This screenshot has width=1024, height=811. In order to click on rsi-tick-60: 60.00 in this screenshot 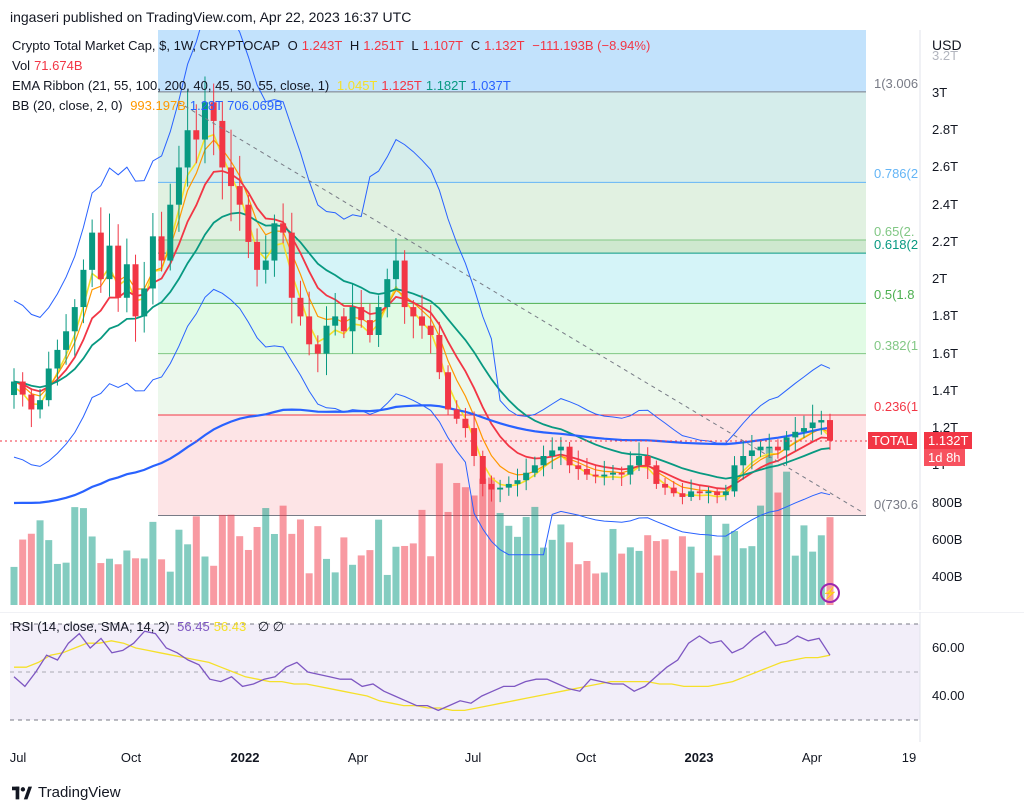, I will do `click(948, 647)`.